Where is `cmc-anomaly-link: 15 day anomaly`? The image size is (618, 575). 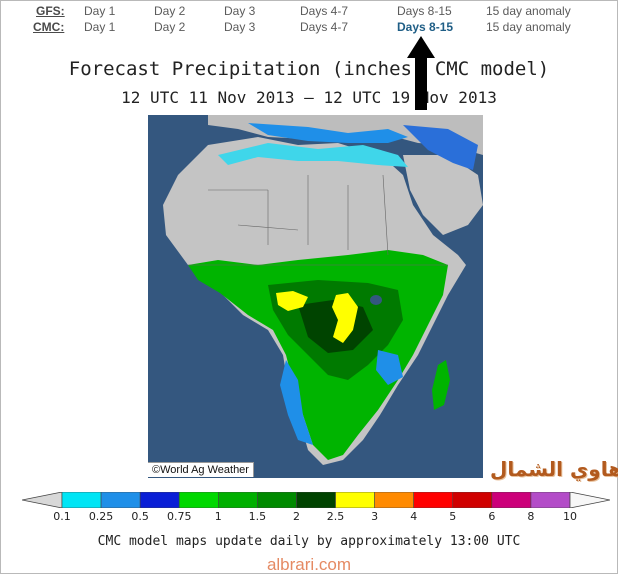 cmc-anomaly-link: 15 day anomaly is located at coordinates (528, 27).